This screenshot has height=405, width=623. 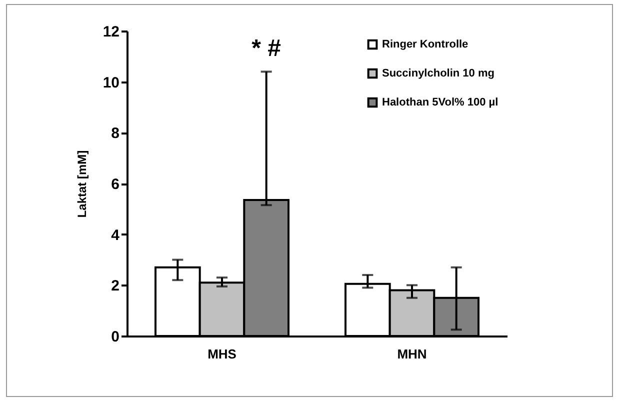 What do you see at coordinates (111, 83) in the screenshot?
I see `y-tick-label: 10` at bounding box center [111, 83].